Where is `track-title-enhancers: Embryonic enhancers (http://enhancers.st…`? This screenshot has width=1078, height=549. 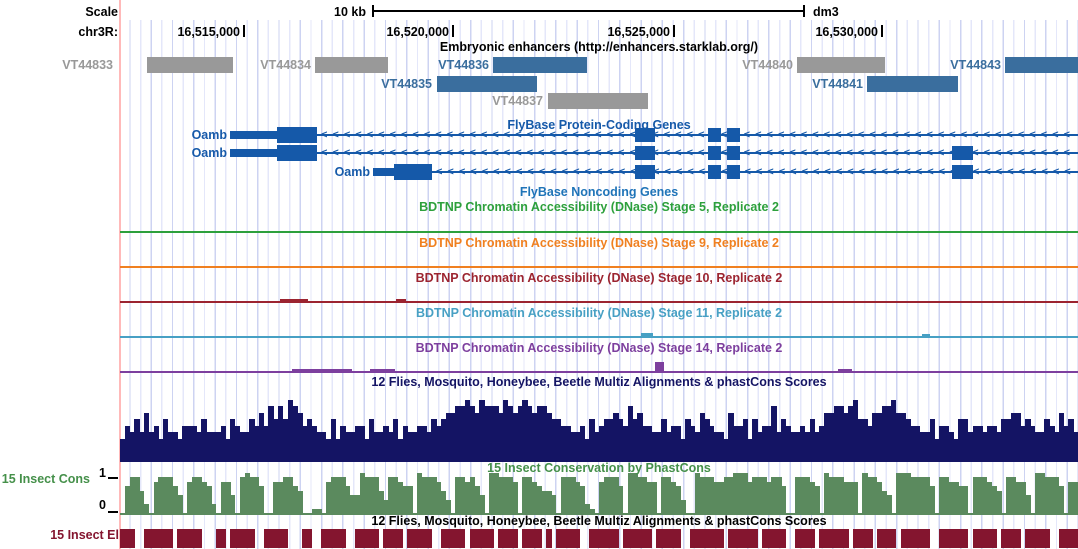 track-title-enhancers: Embryonic enhancers (http://enhancers.st… is located at coordinates (599, 47).